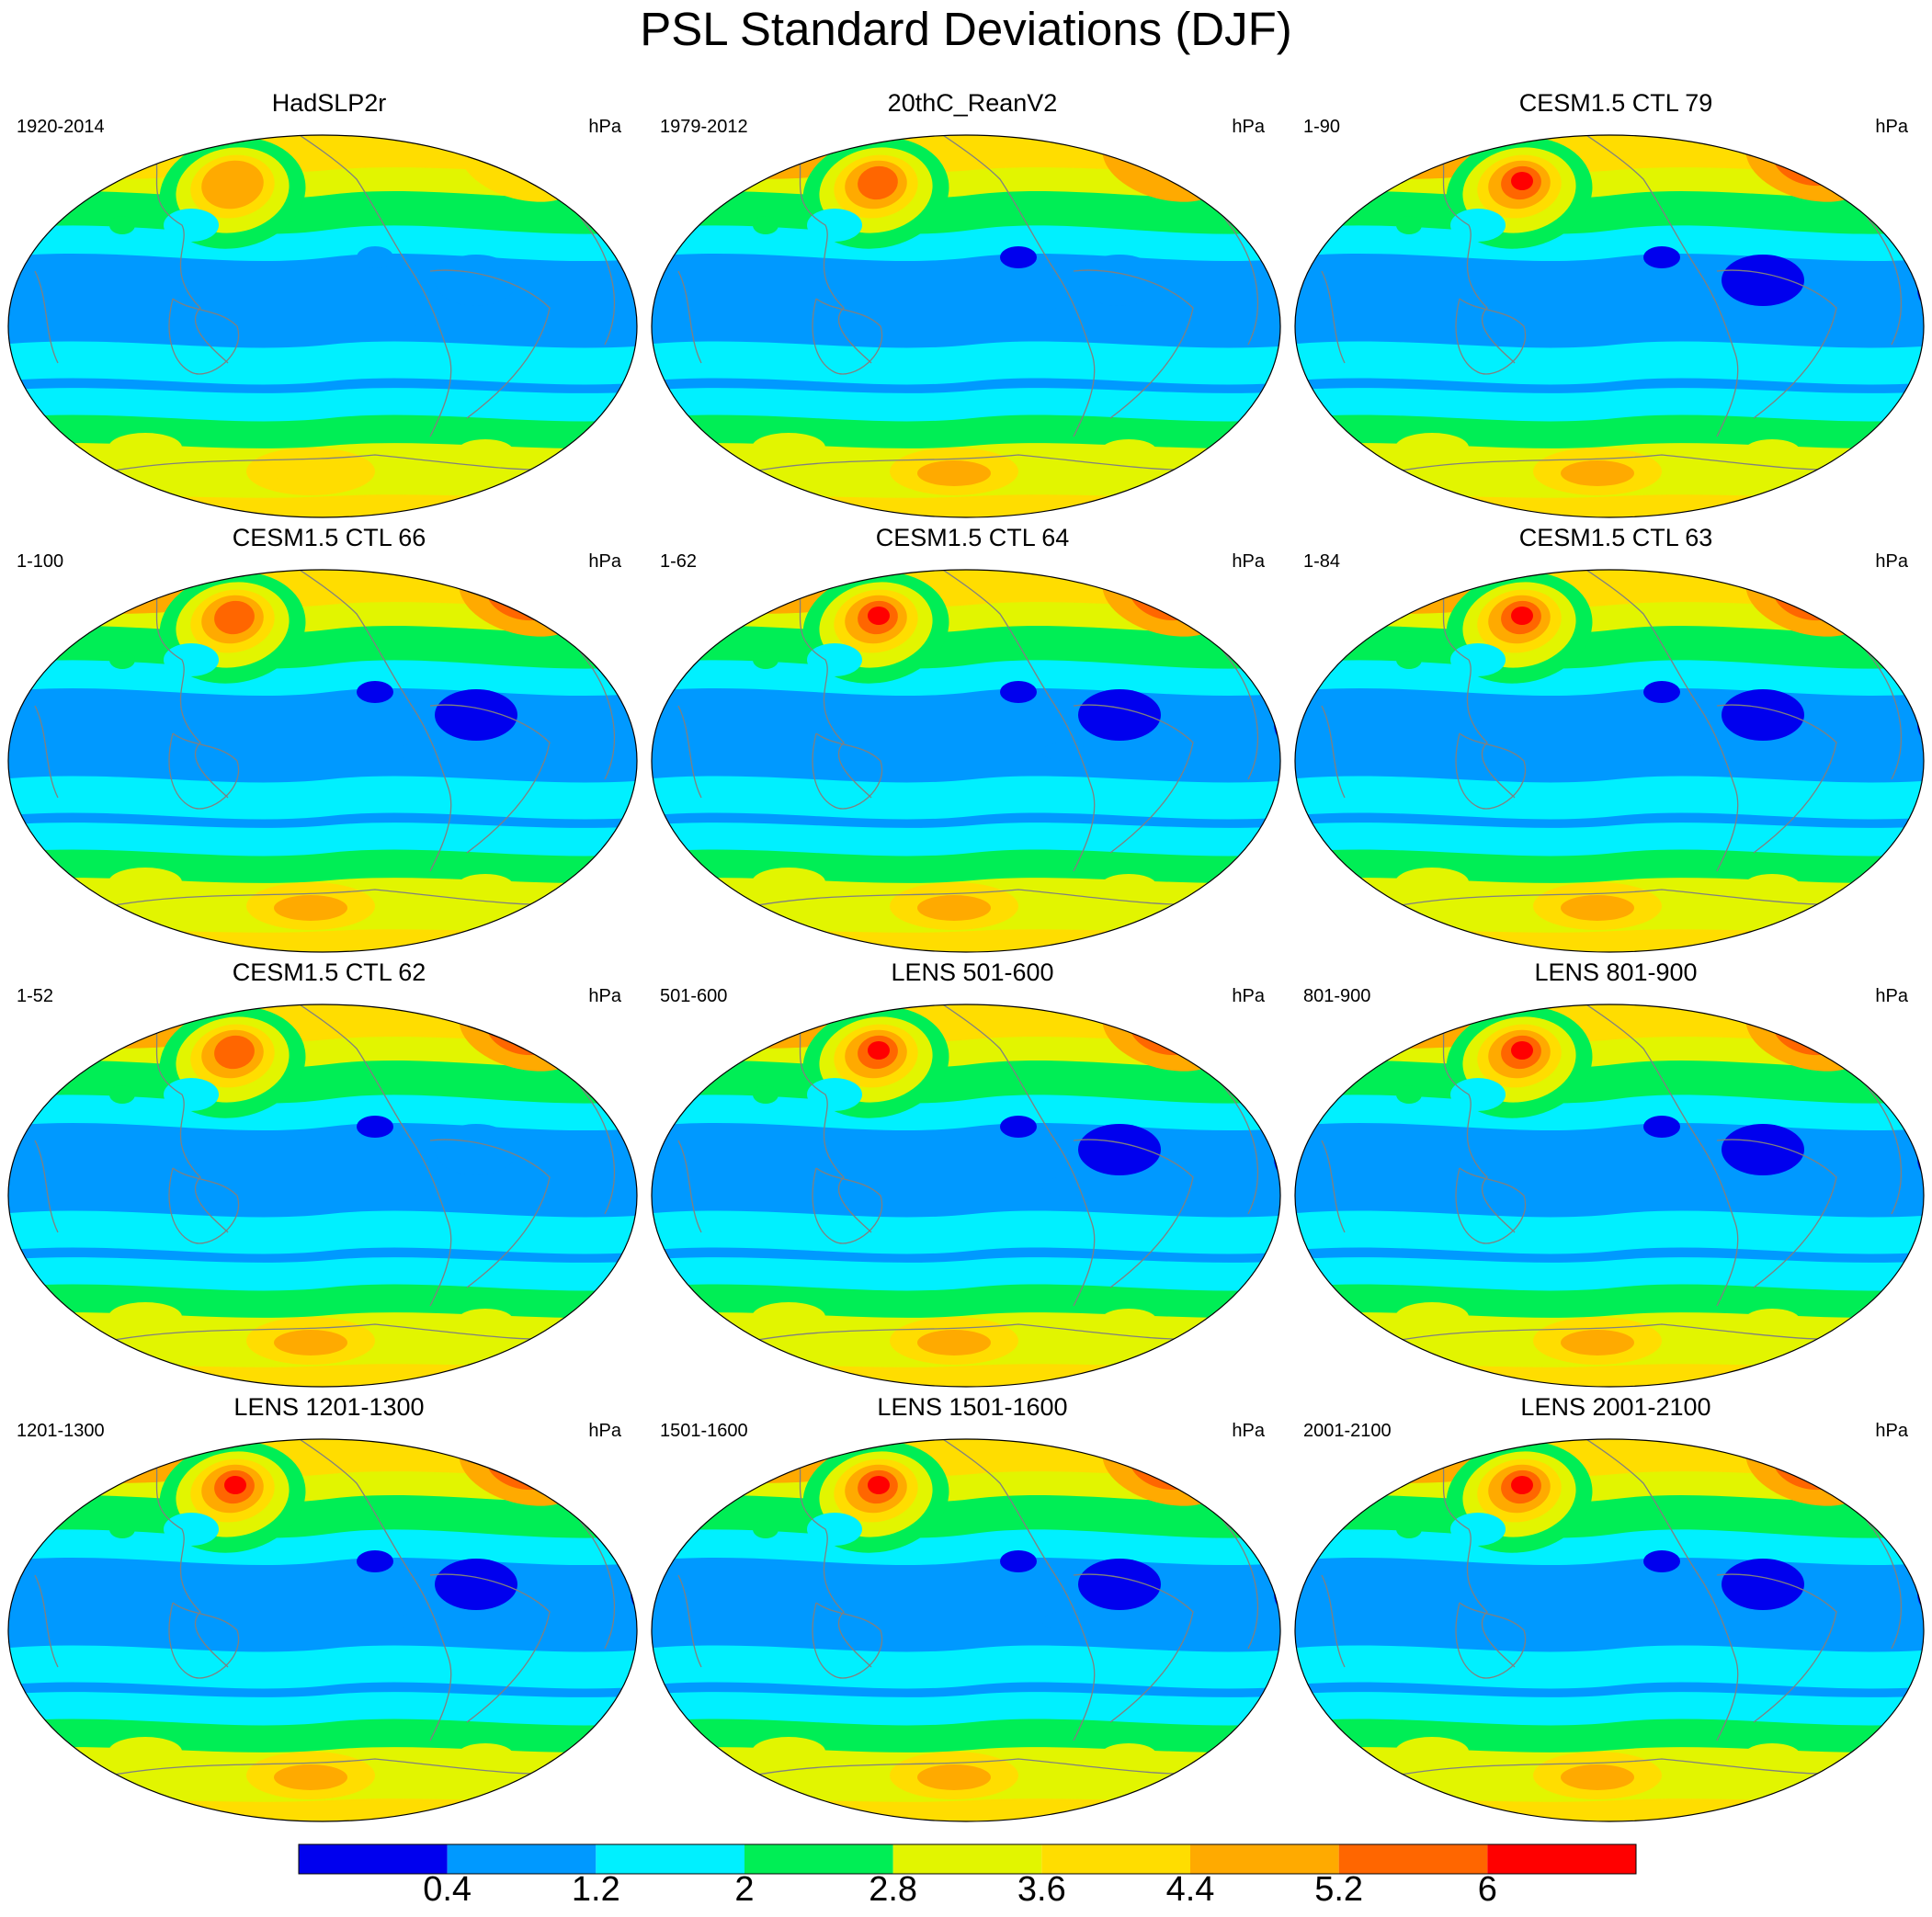  What do you see at coordinates (1487, 1889) in the screenshot?
I see `colorbar-tick-label: 6` at bounding box center [1487, 1889].